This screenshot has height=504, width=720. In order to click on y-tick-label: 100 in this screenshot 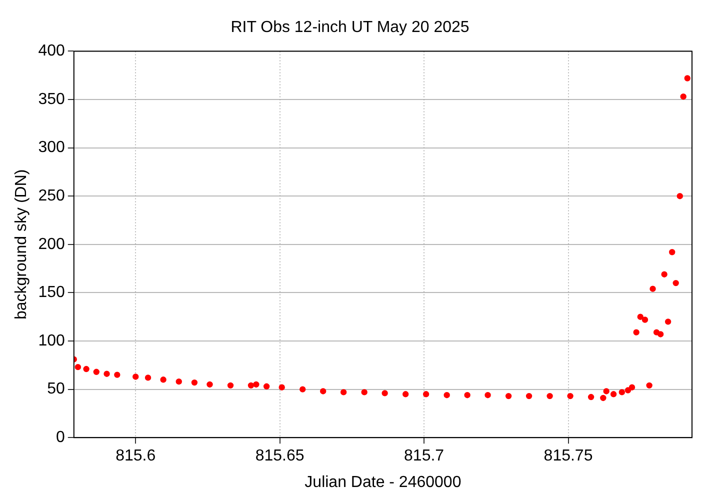, I will do `click(51, 341)`.